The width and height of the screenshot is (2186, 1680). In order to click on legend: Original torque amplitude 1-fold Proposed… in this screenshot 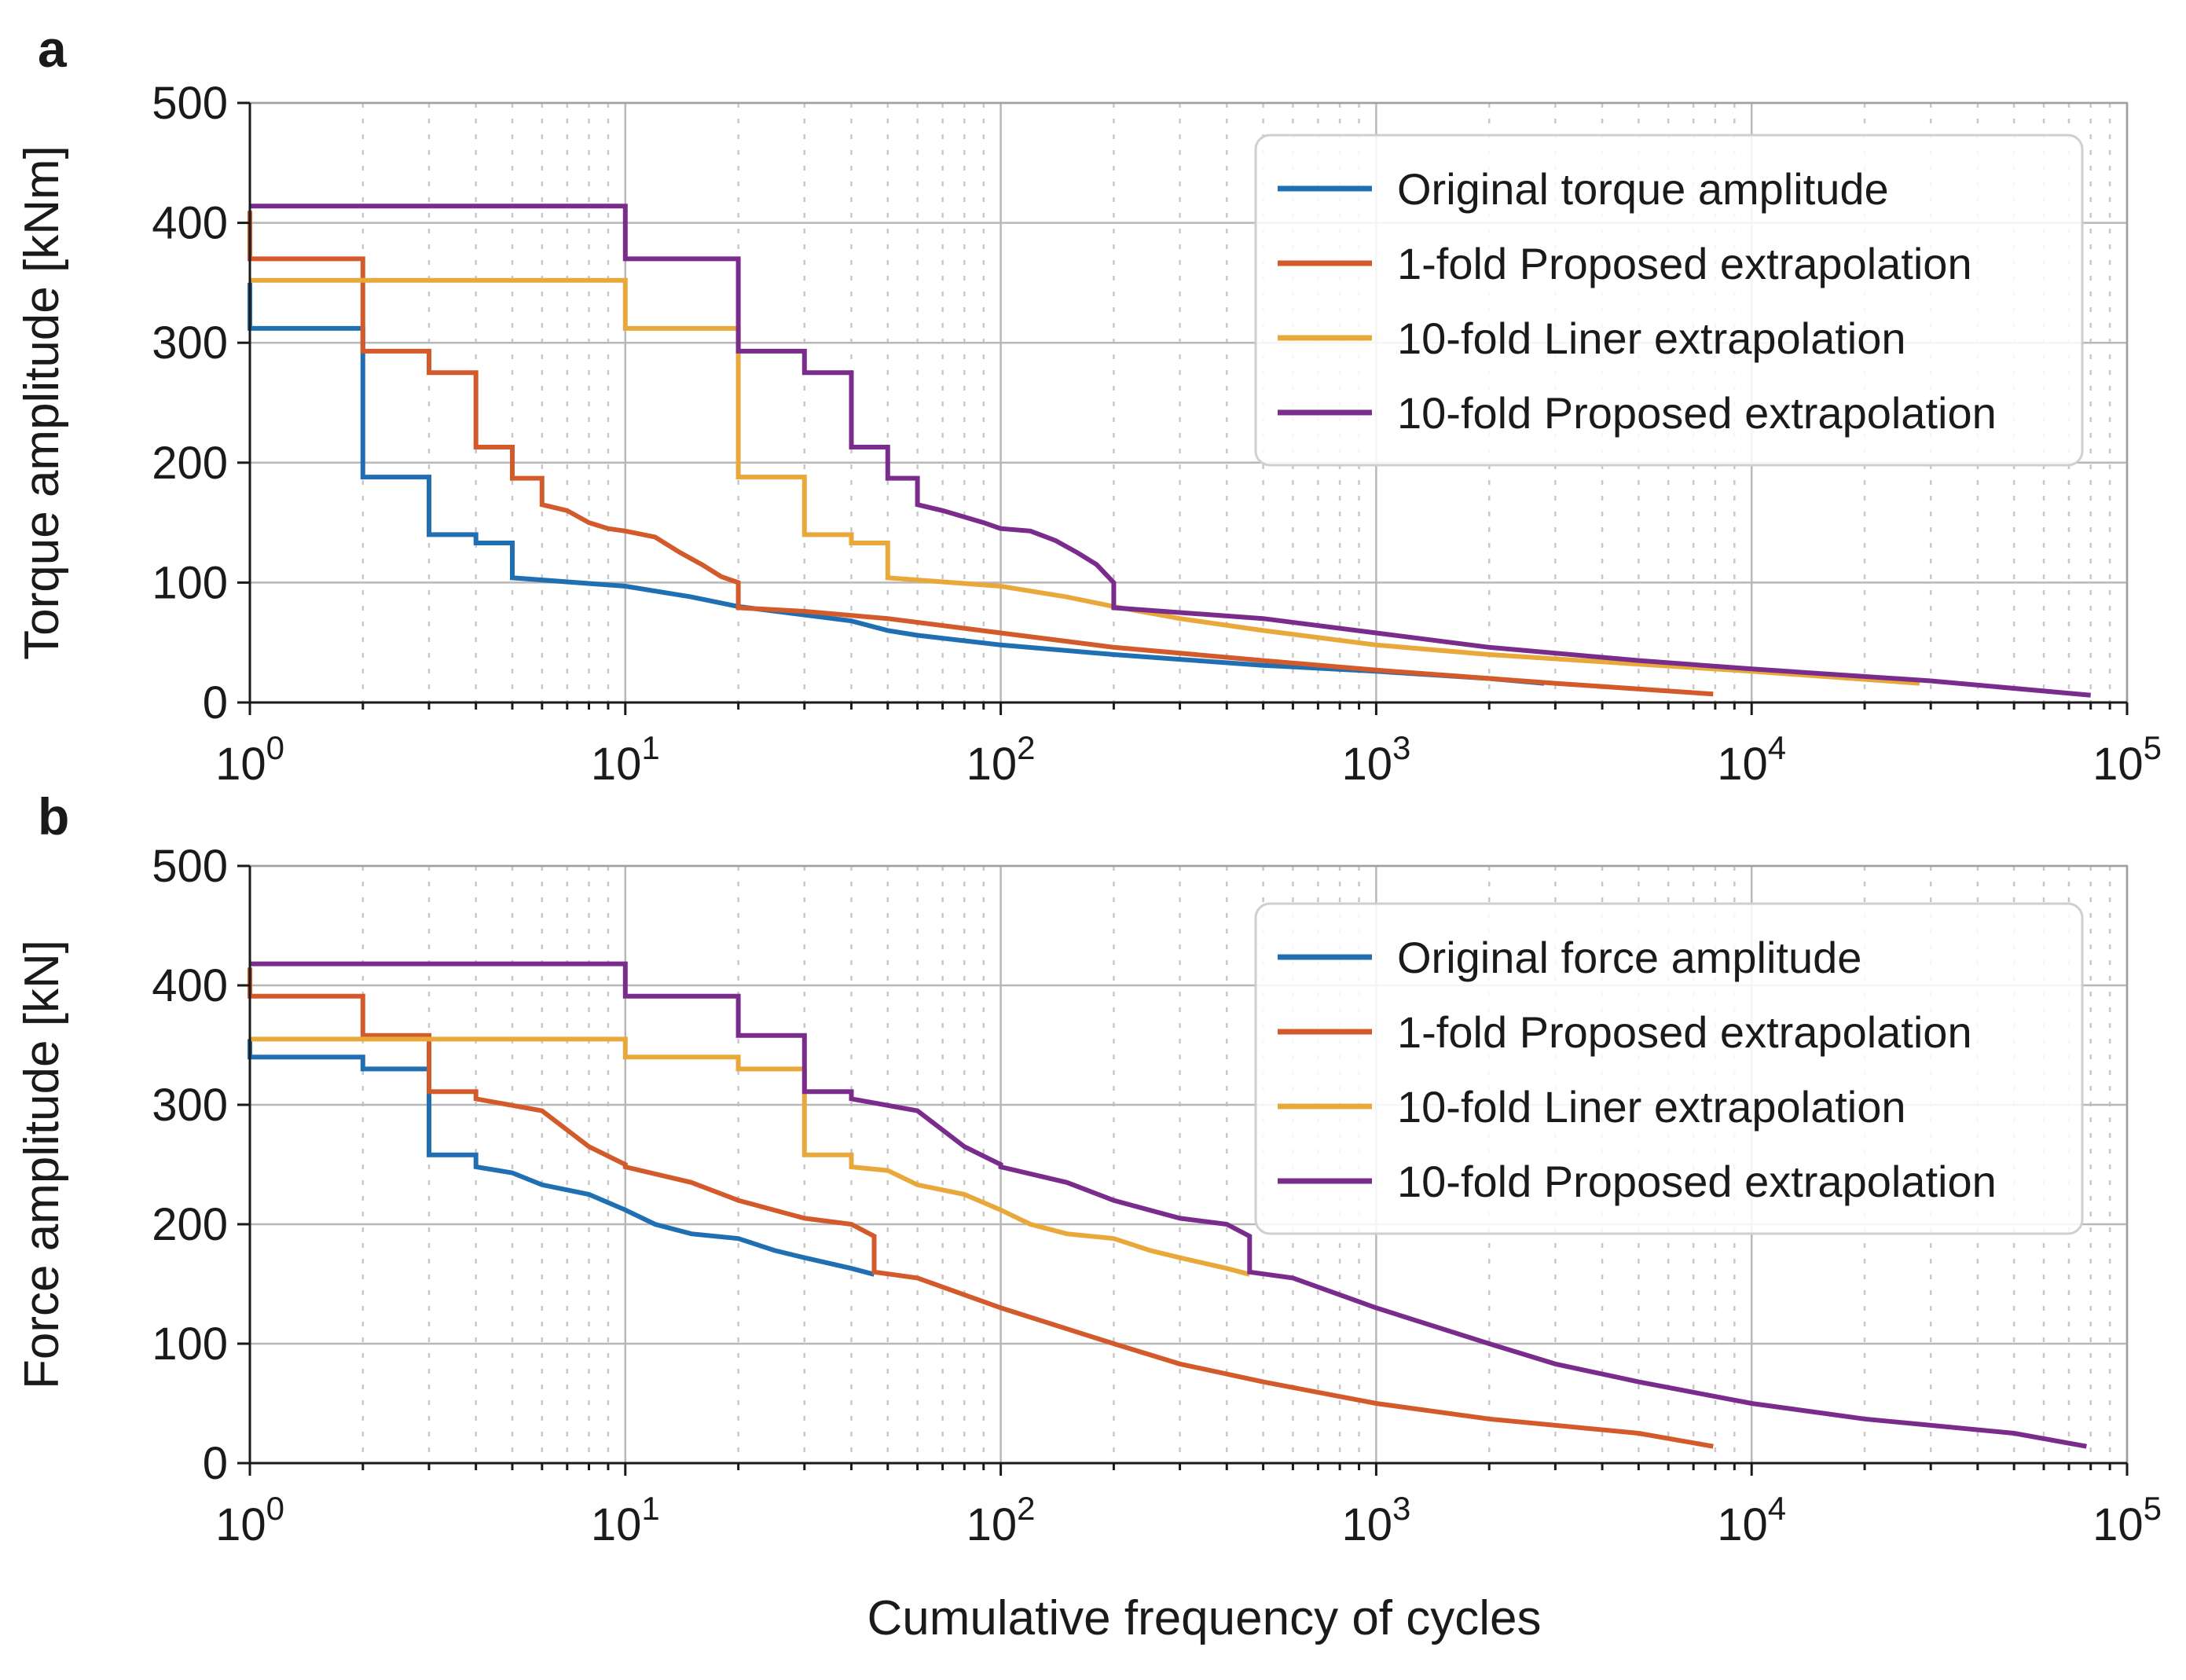, I will do `click(1669, 300)`.